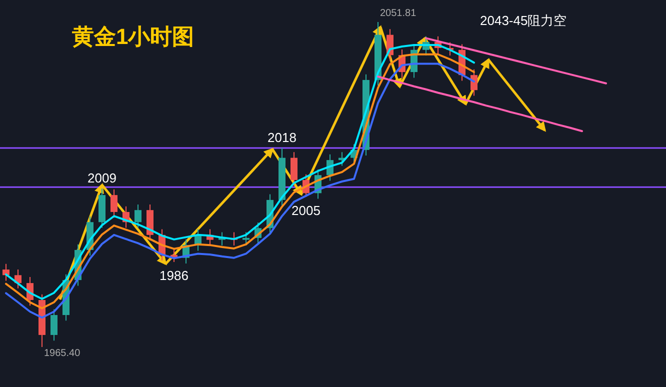  I want to click on annotation: 1986, so click(174, 275).